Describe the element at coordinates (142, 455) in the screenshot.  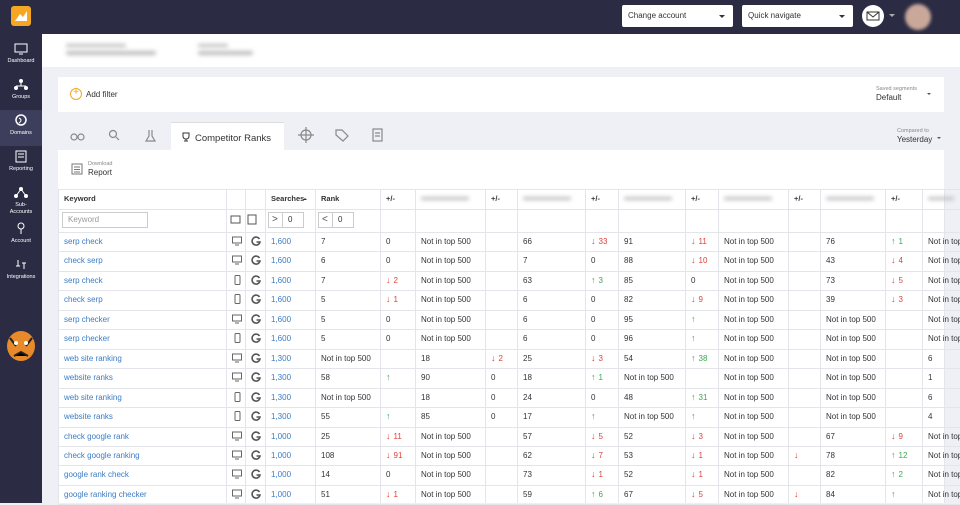
I see `keyword: check google ranking` at that location.